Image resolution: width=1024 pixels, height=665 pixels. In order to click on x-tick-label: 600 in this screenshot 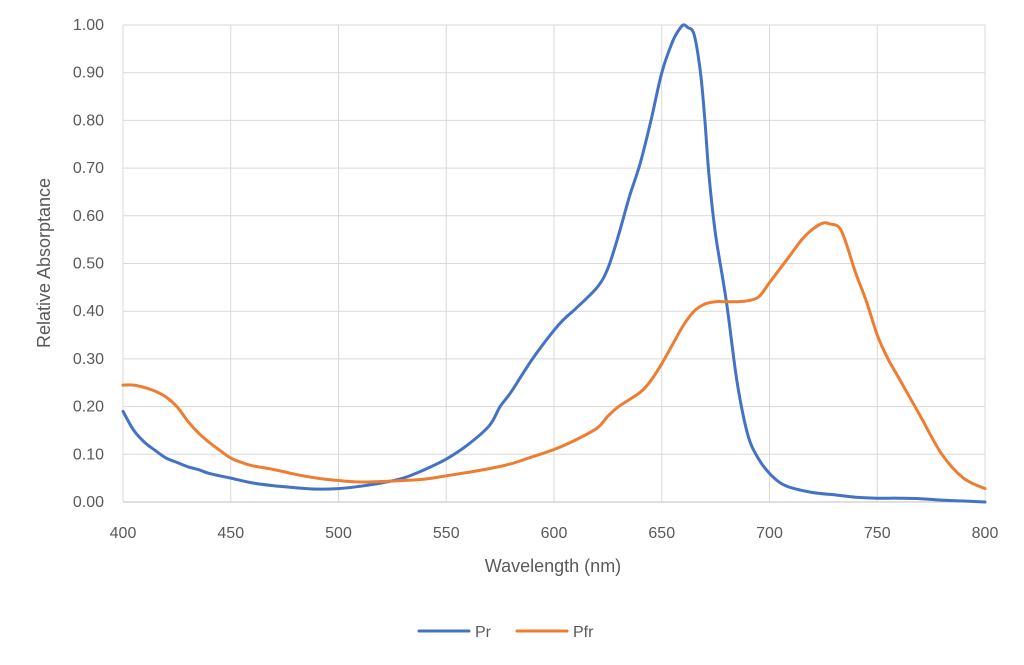, I will do `click(554, 533)`.